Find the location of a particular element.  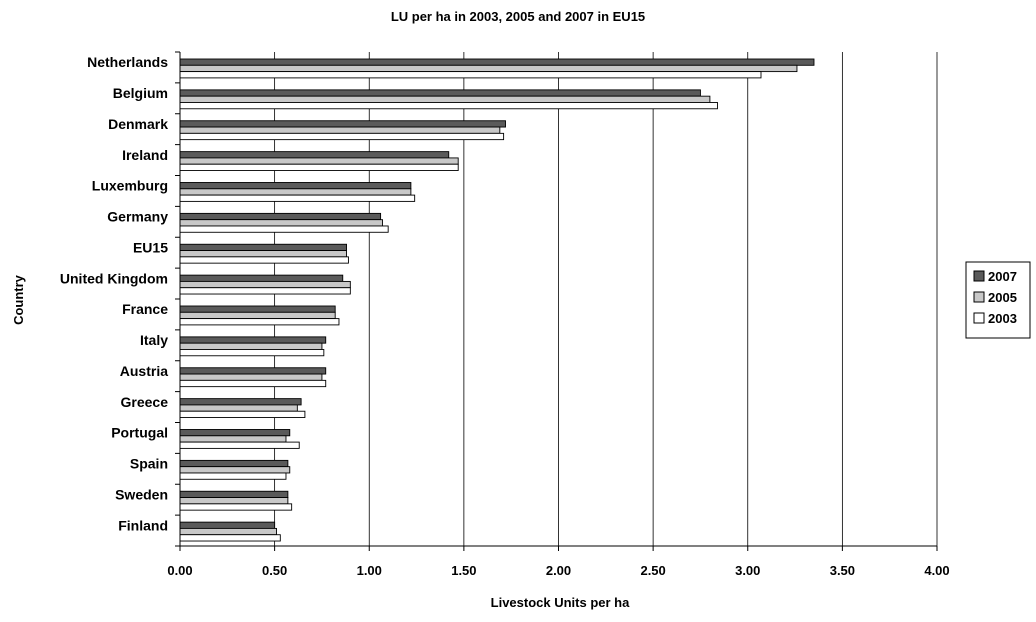

legend-label-2007: 2007 is located at coordinates (1002, 276).